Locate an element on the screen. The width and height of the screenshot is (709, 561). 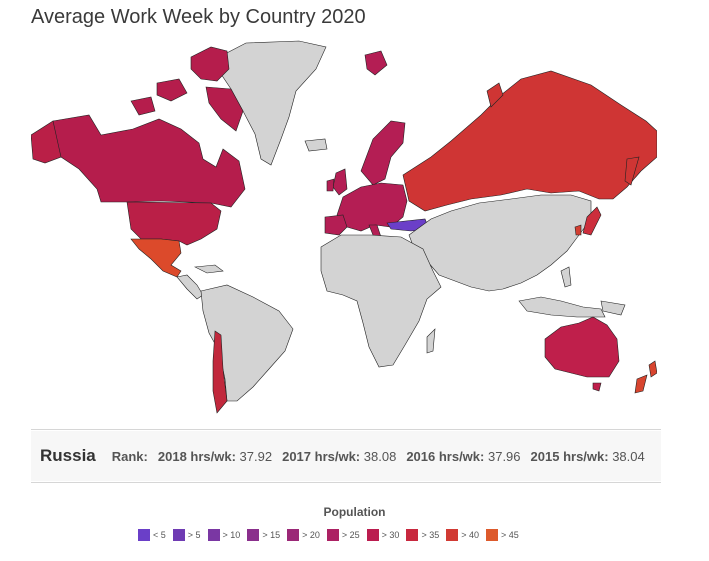
central-america is located at coordinates (190, 287).